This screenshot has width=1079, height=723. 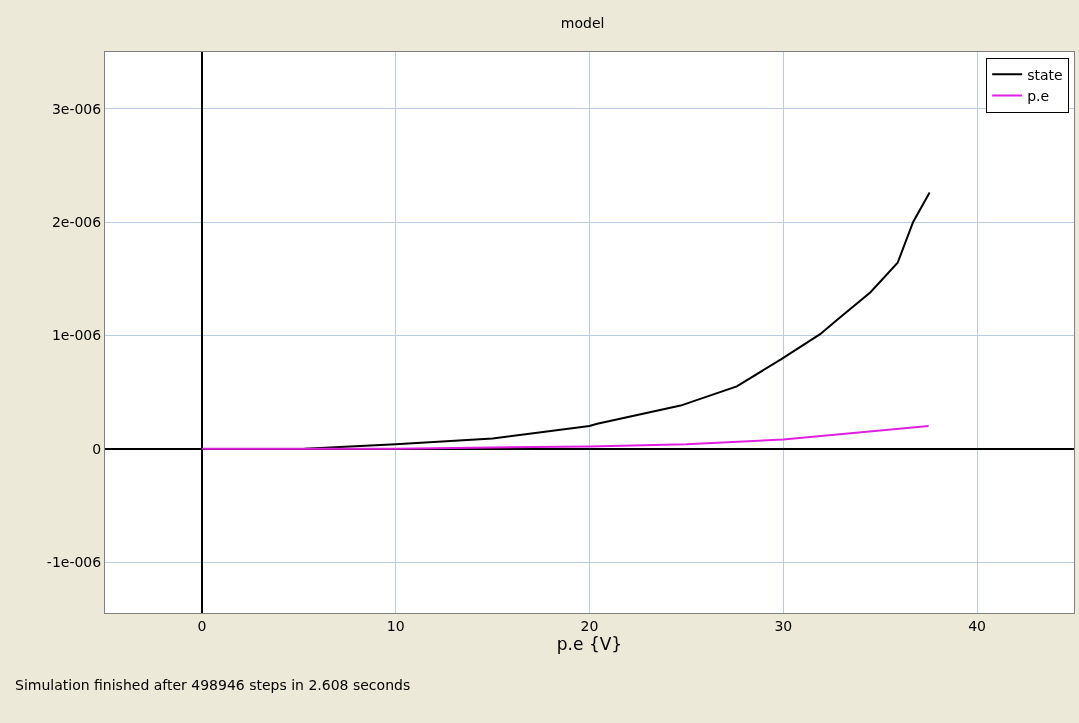 What do you see at coordinates (76, 108) in the screenshot?
I see `y-tick-label: 3e-006` at bounding box center [76, 108].